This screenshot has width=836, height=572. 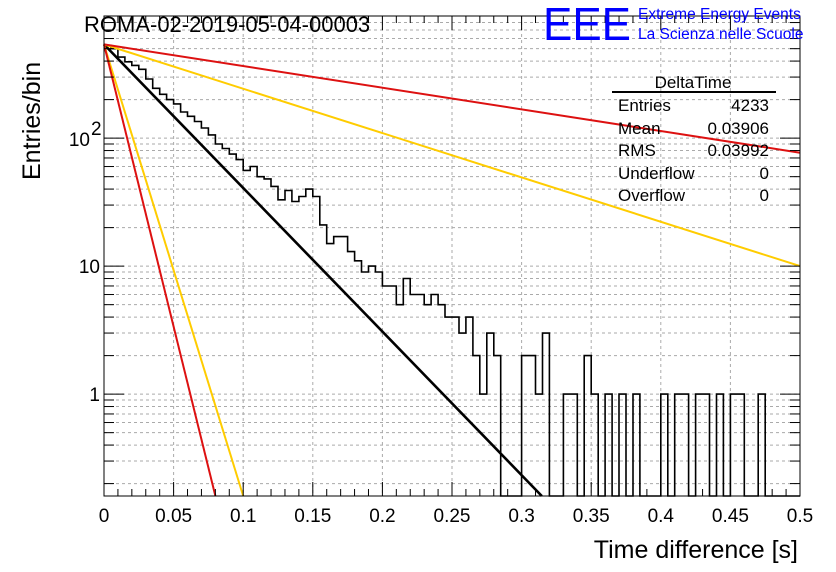 I want to click on stats-label-rms: RMS, so click(x=637, y=150).